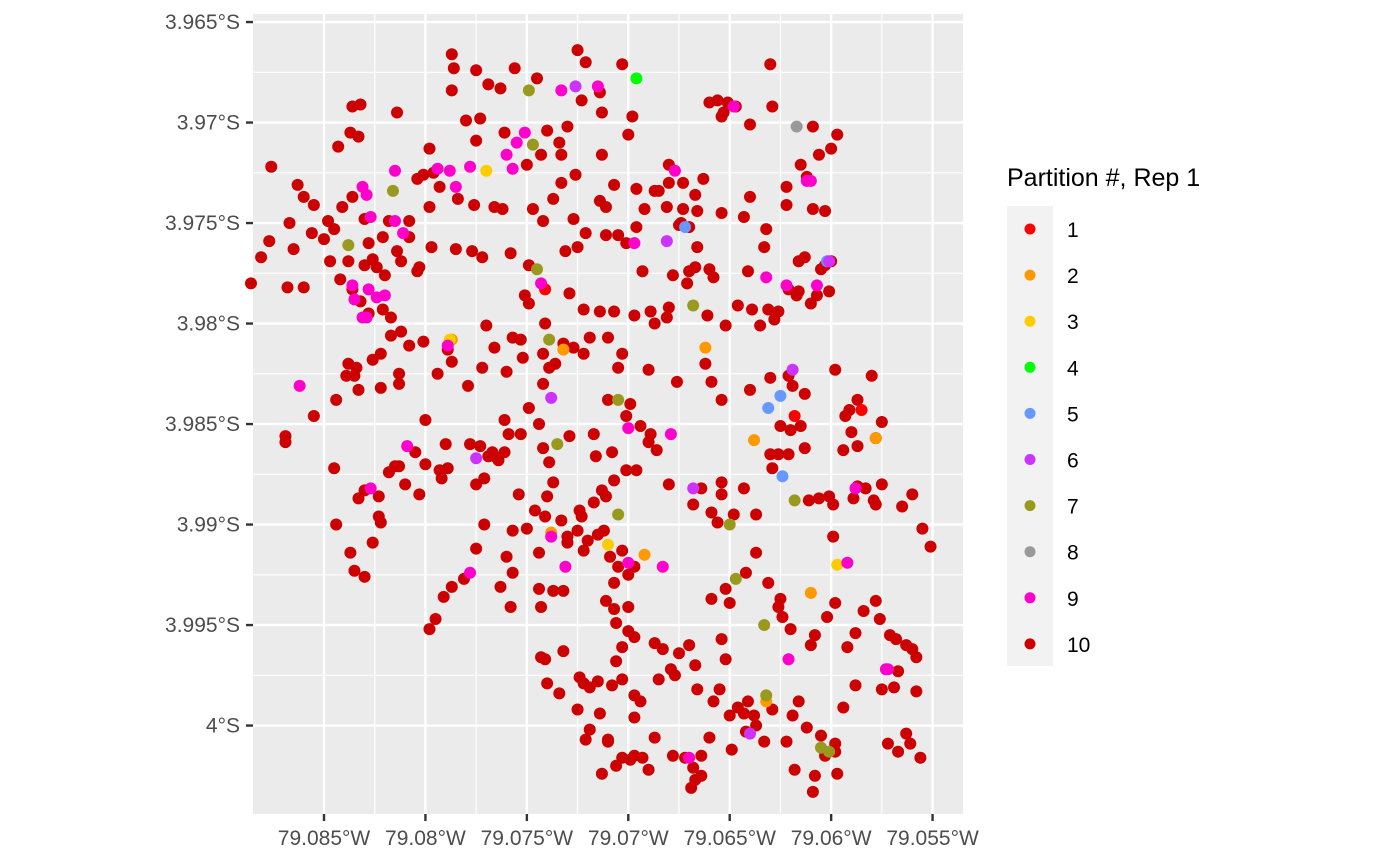 The height and width of the screenshot is (866, 1400). What do you see at coordinates (1073, 414) in the screenshot?
I see `legend-label-5: 5` at bounding box center [1073, 414].